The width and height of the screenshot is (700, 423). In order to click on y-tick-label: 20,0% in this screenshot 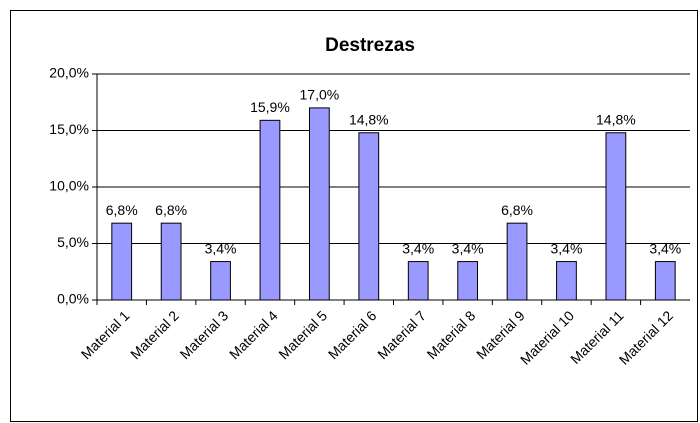, I will do `click(69, 73)`.